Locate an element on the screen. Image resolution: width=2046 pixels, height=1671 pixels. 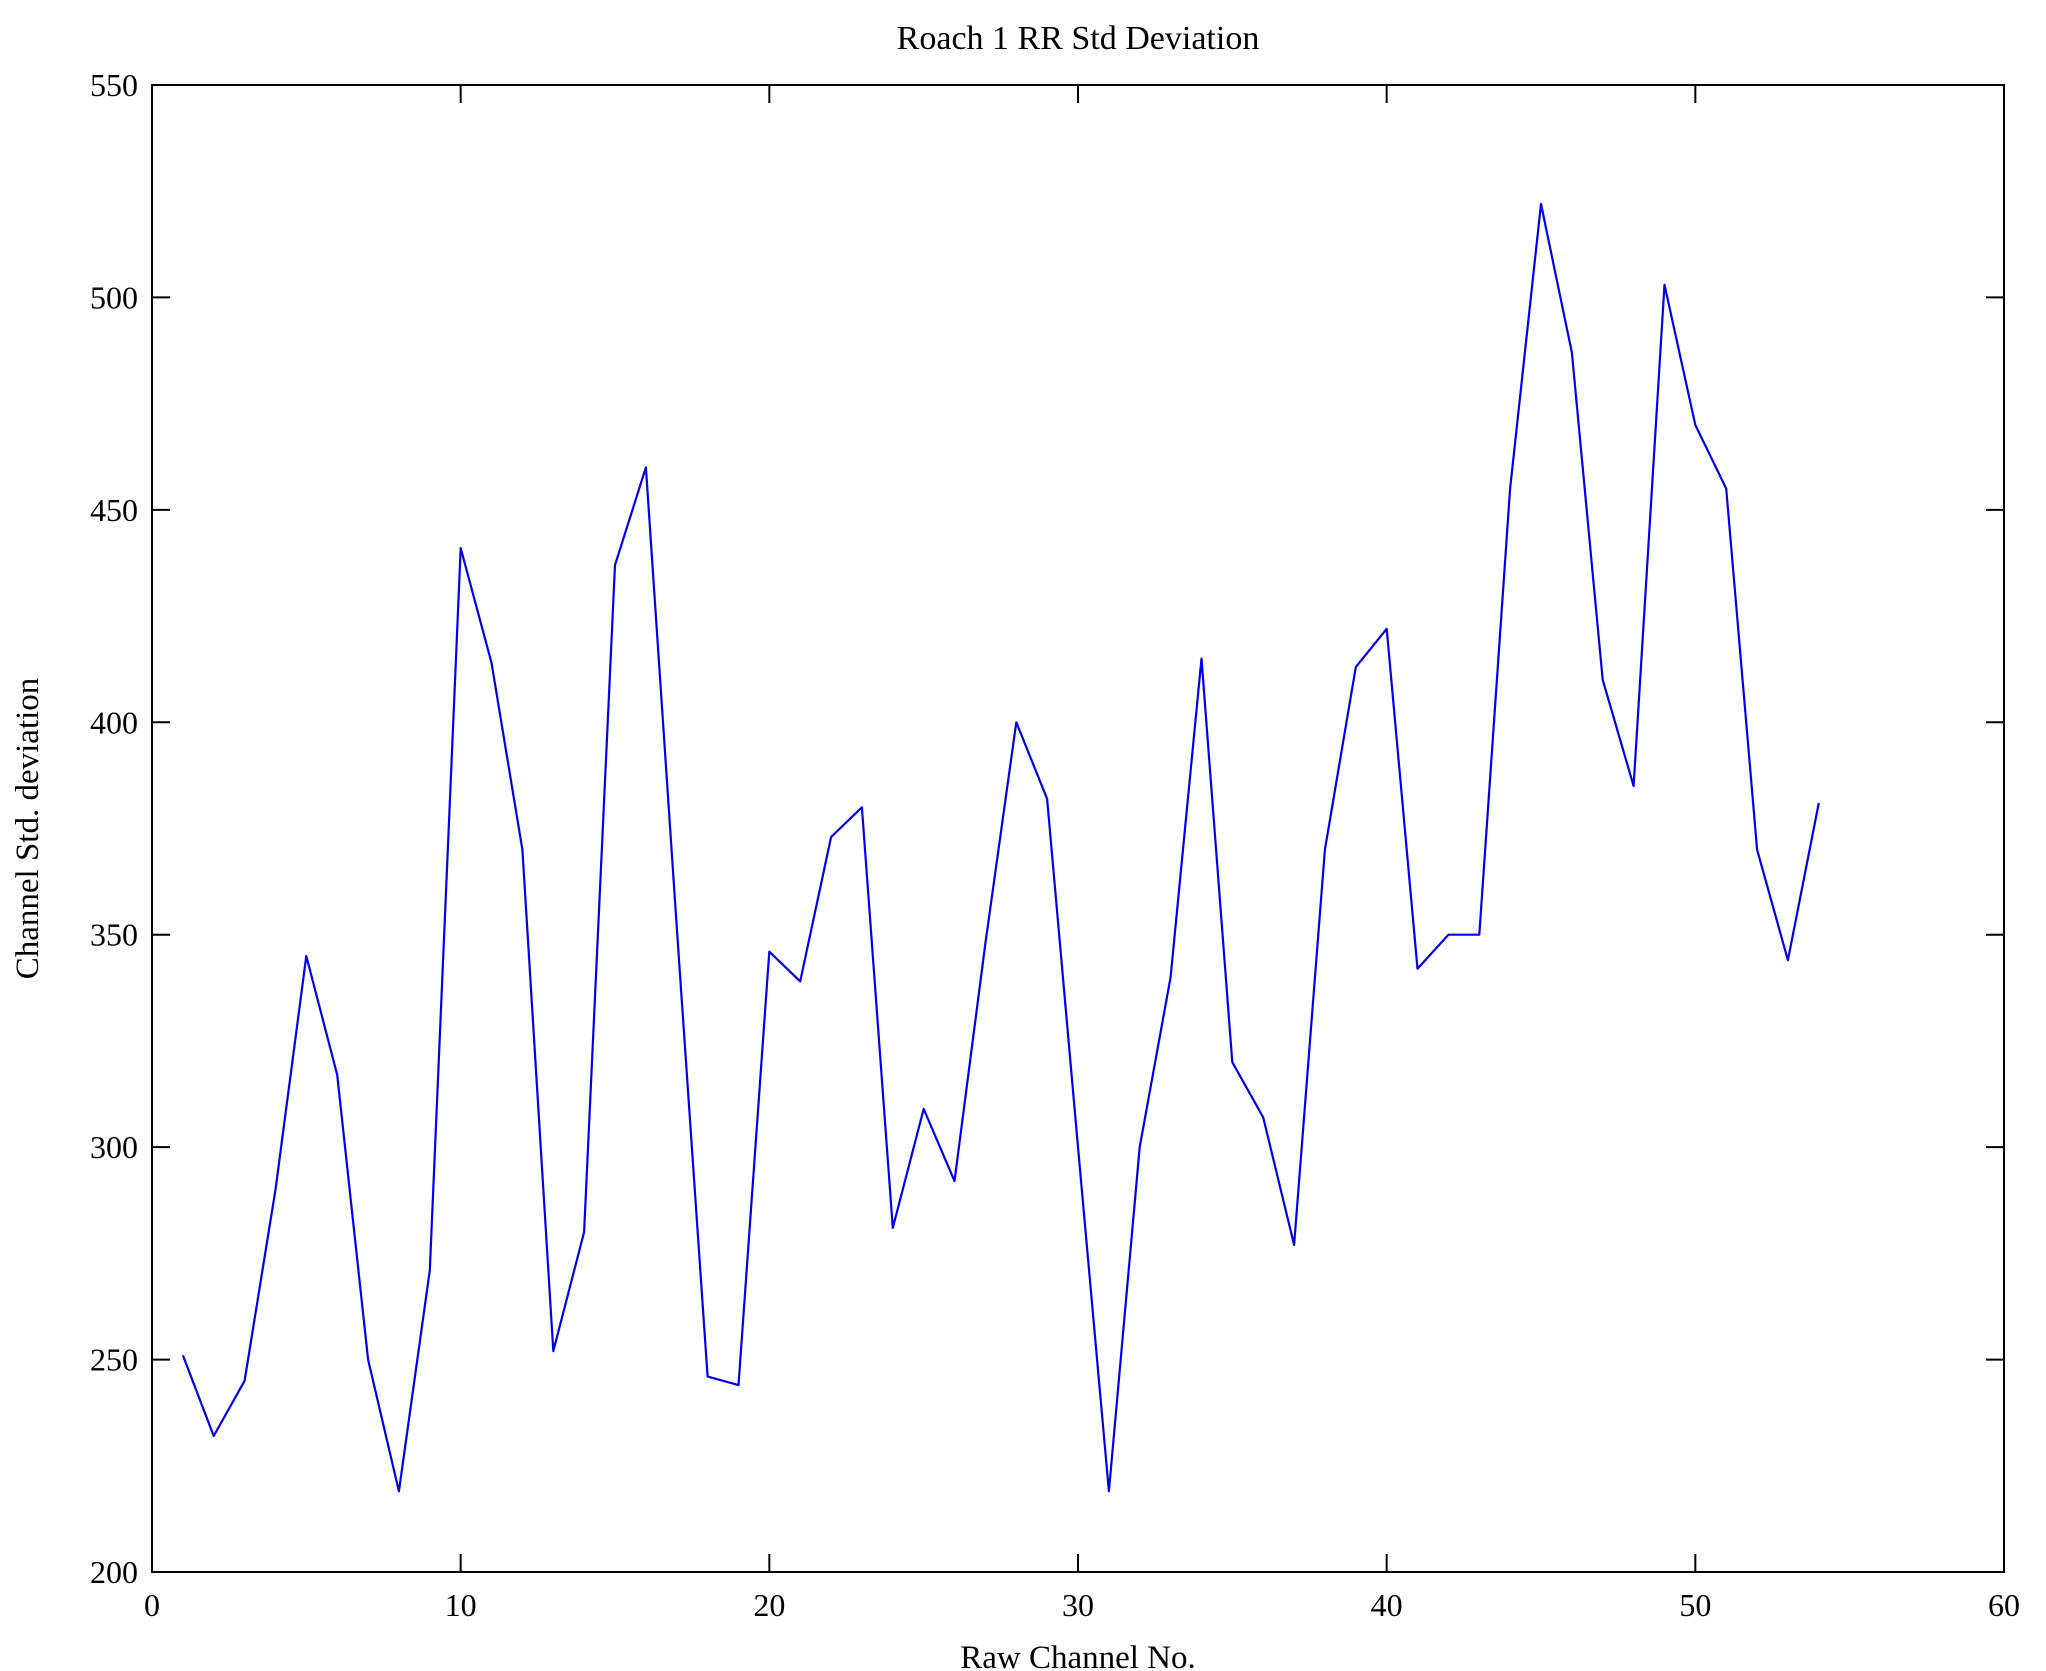
x-tick-label: 0 is located at coordinates (152, 1605).